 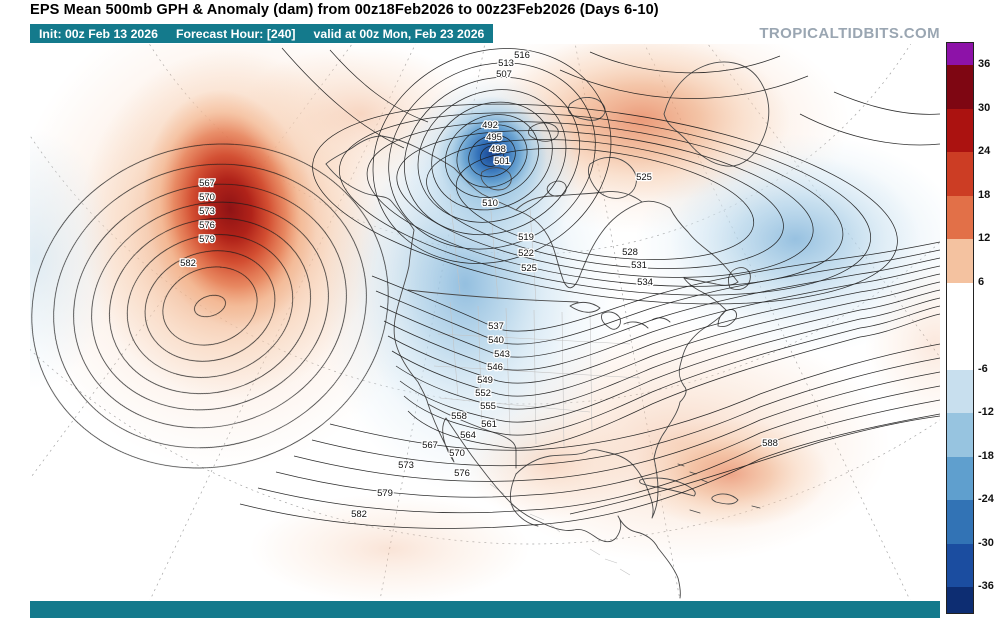 What do you see at coordinates (502, 161) in the screenshot?
I see `contour-label: 501` at bounding box center [502, 161].